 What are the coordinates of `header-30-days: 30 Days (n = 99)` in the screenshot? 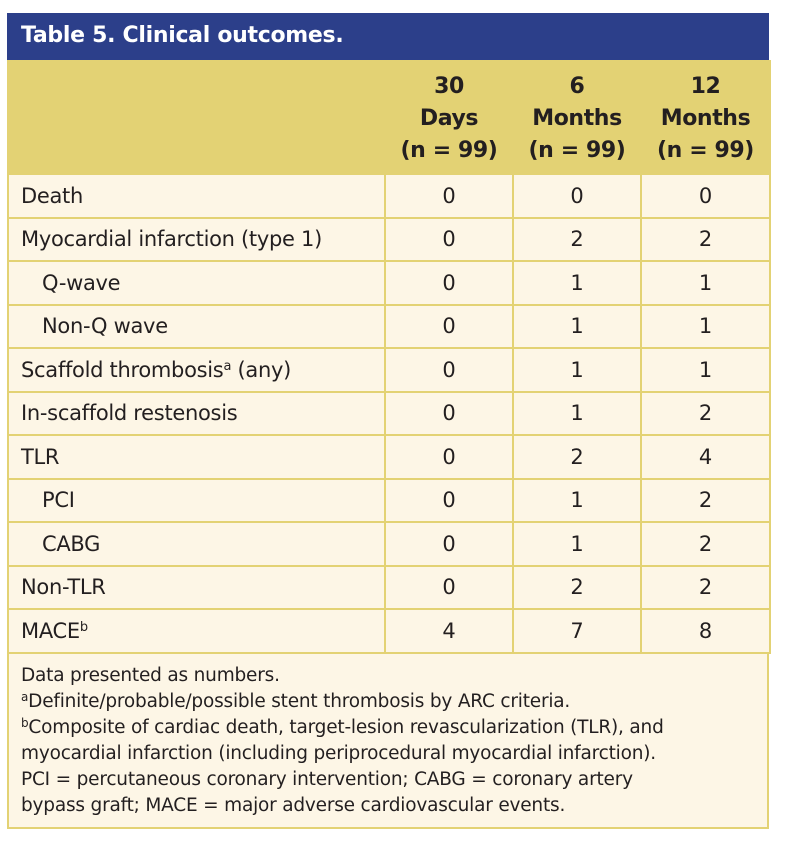 It's located at (449, 117).